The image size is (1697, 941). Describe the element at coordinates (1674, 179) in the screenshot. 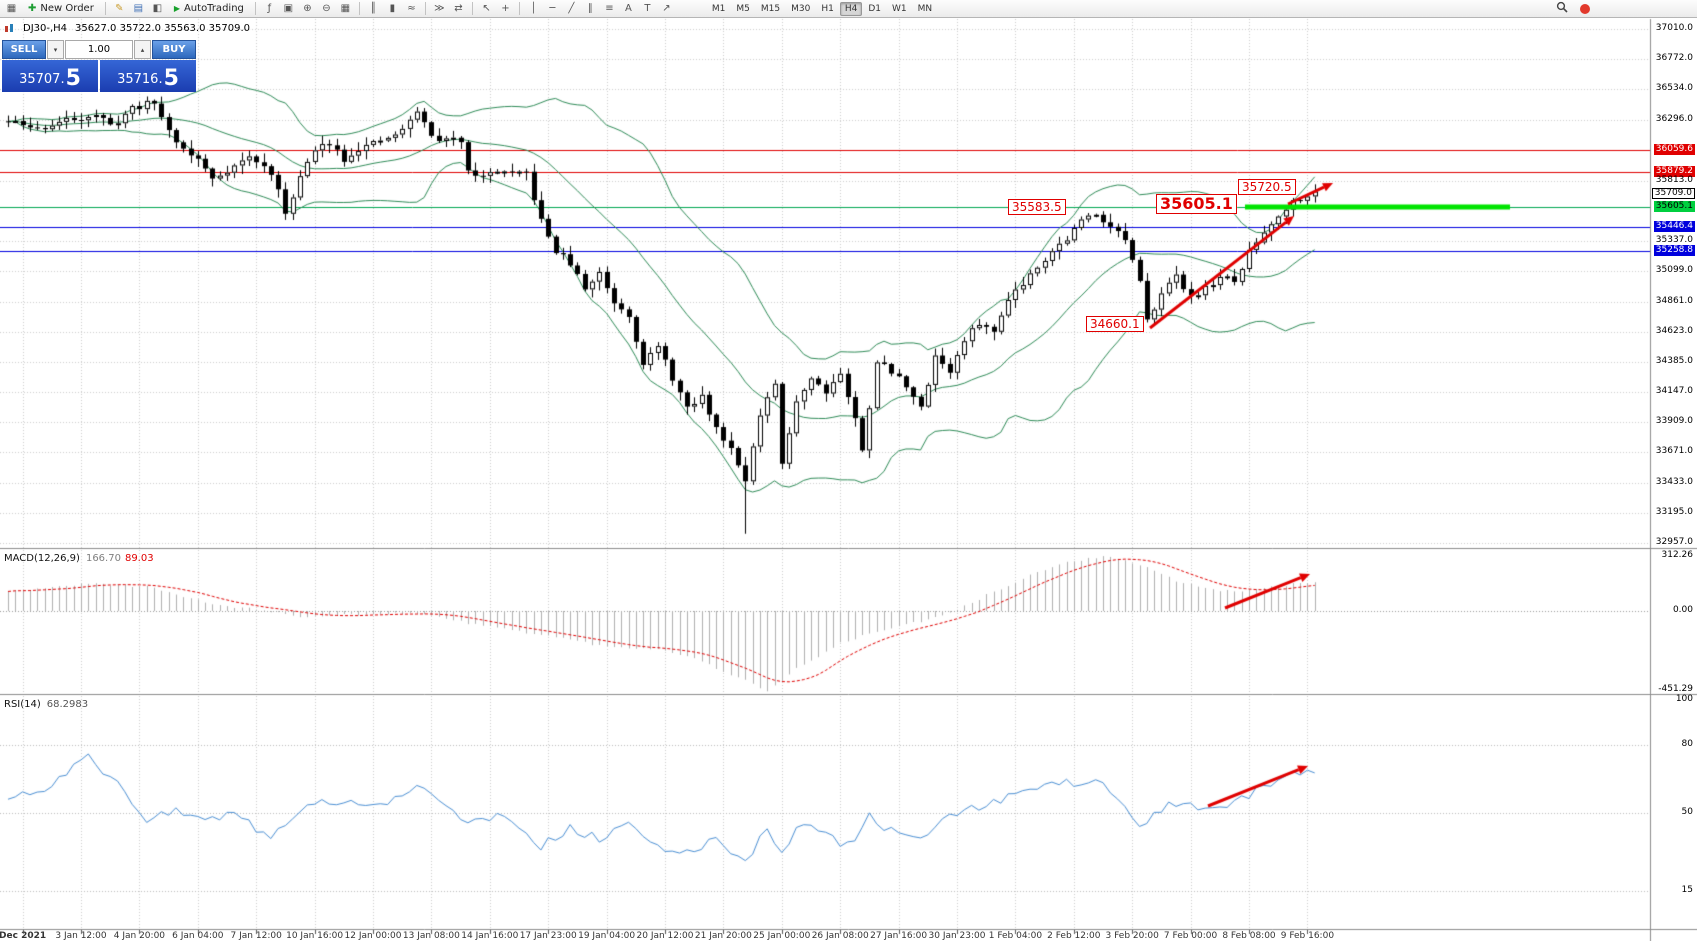

I see `axis-label: 35813.0` at that location.